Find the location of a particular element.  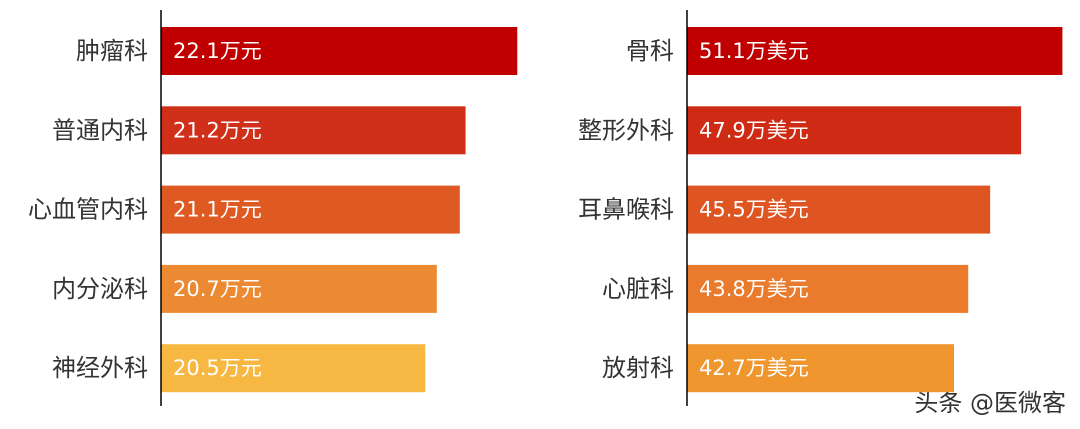

category-label: 神经外科 is located at coordinates (100, 368).